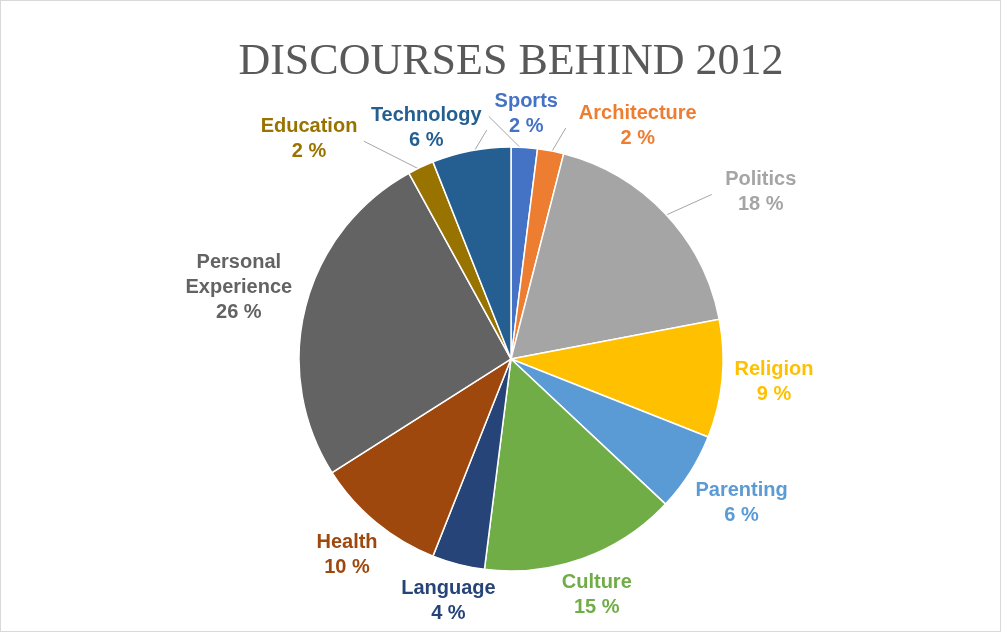 The height and width of the screenshot is (632, 1001). What do you see at coordinates (239, 310) in the screenshot?
I see `data-label: 26 %` at bounding box center [239, 310].